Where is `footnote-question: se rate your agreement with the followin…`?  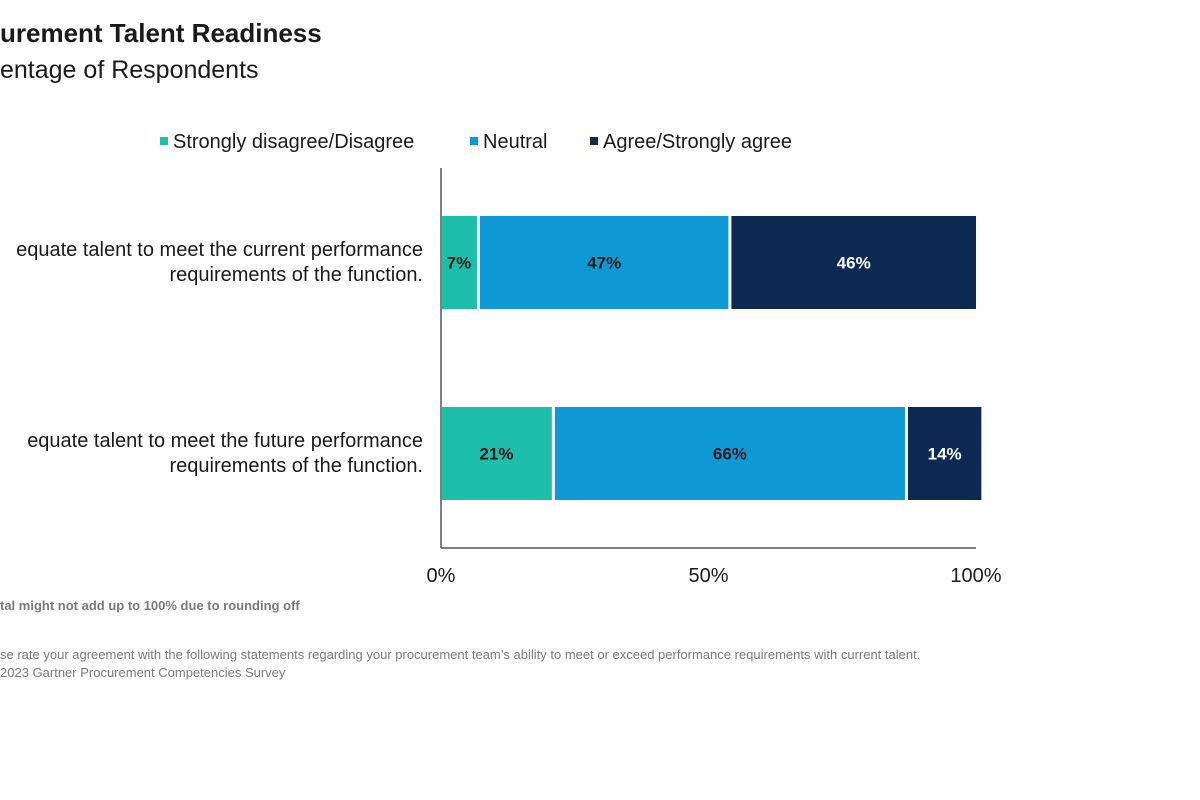
footnote-question: se rate your agreement with the followin… is located at coordinates (460, 654).